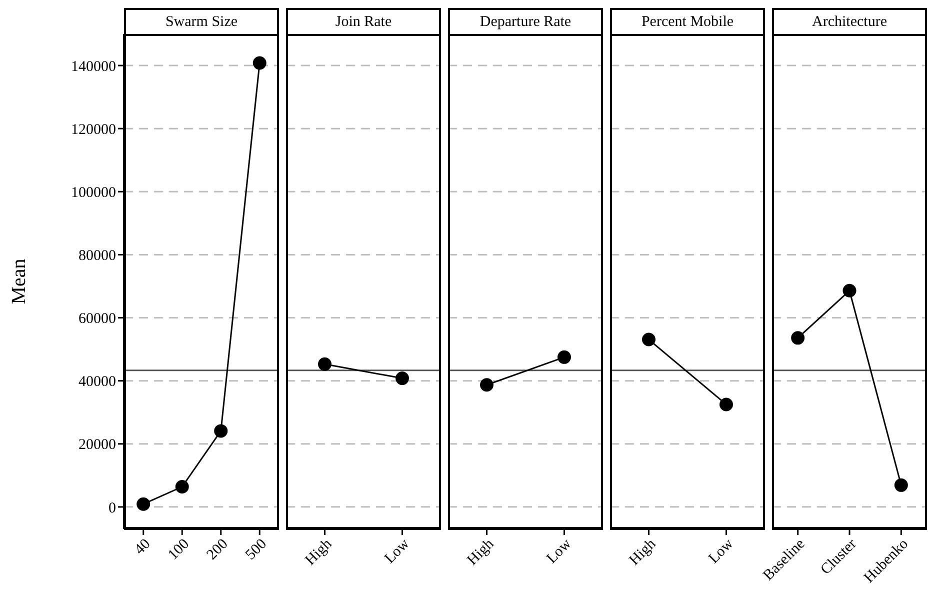 The image size is (946, 613). I want to click on x-tick-label: 500, so click(256, 550).